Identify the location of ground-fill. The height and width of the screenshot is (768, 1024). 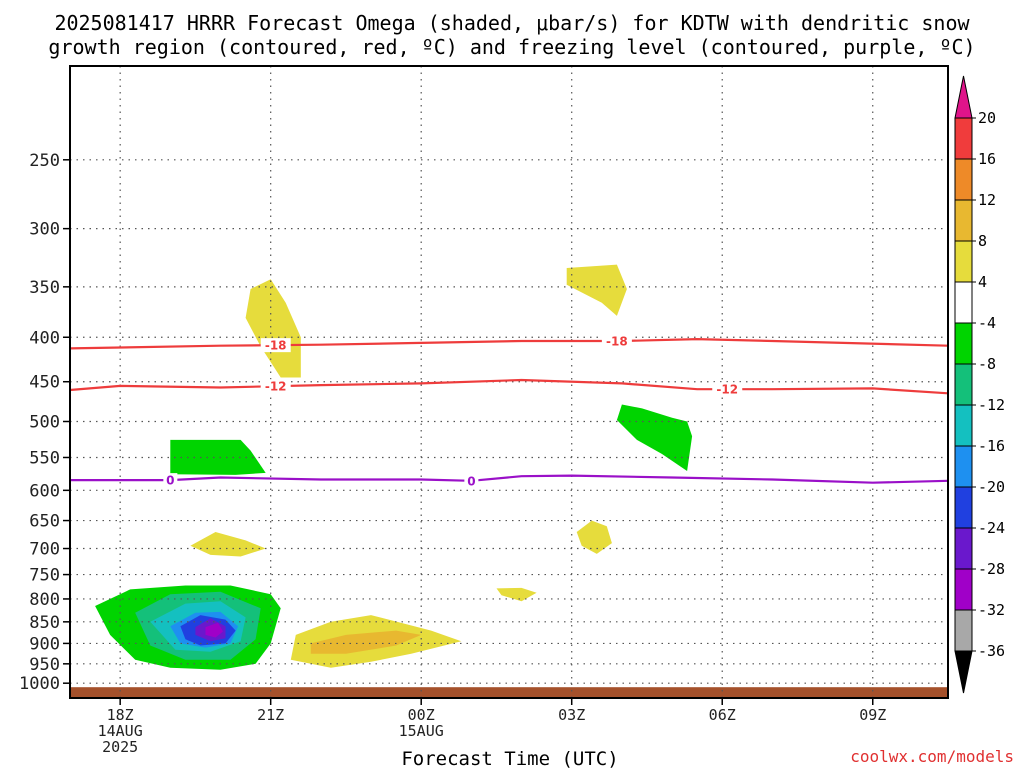
(509, 692).